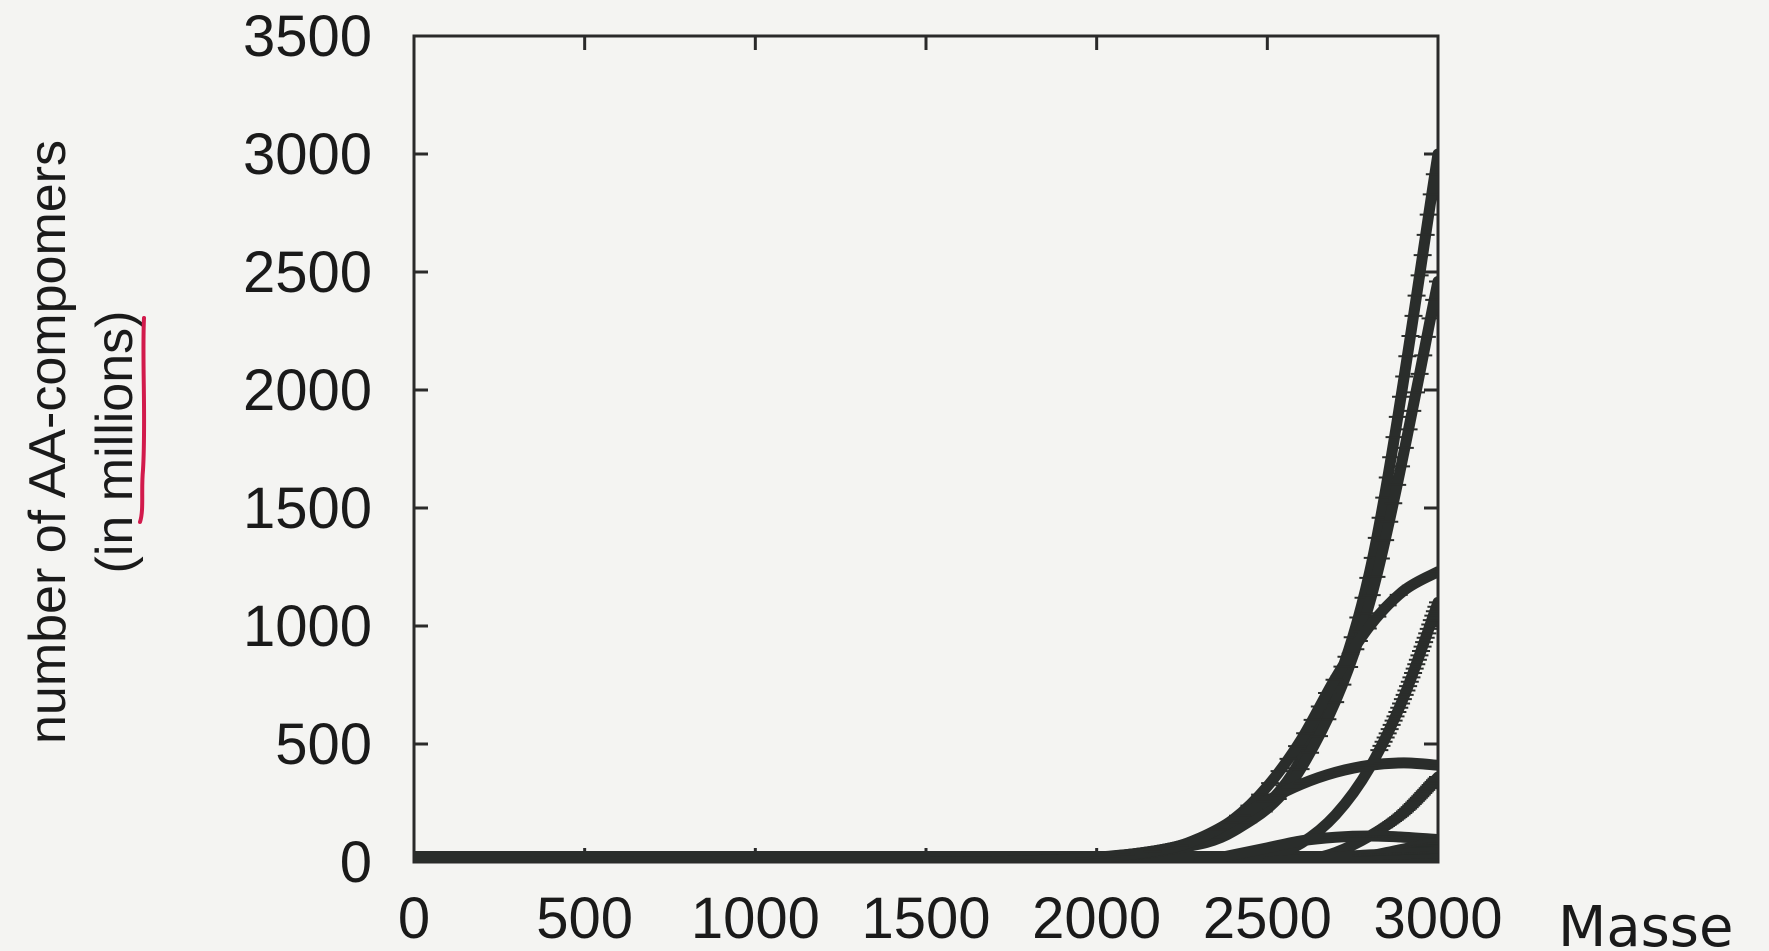 The width and height of the screenshot is (1769, 951). I want to click on y-tick-label: 0, so click(356, 862).